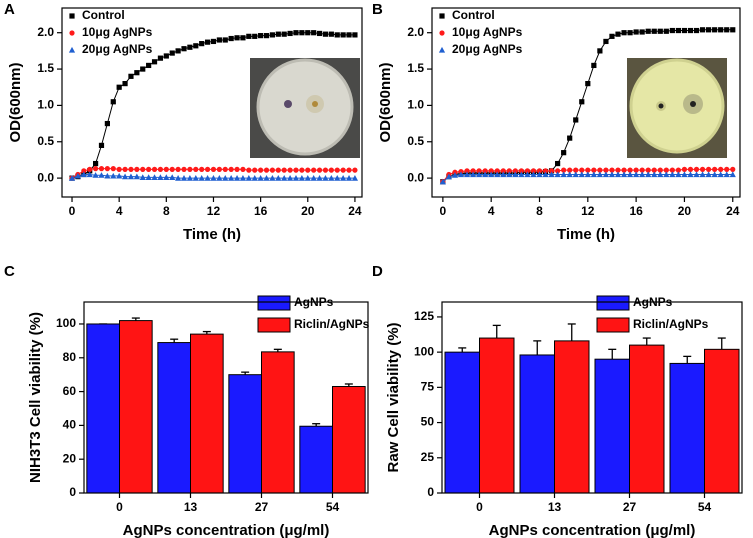 Image resolution: width=753 pixels, height=538 pixels. What do you see at coordinates (9, 9) in the screenshot?
I see `panel-label: A` at bounding box center [9, 9].